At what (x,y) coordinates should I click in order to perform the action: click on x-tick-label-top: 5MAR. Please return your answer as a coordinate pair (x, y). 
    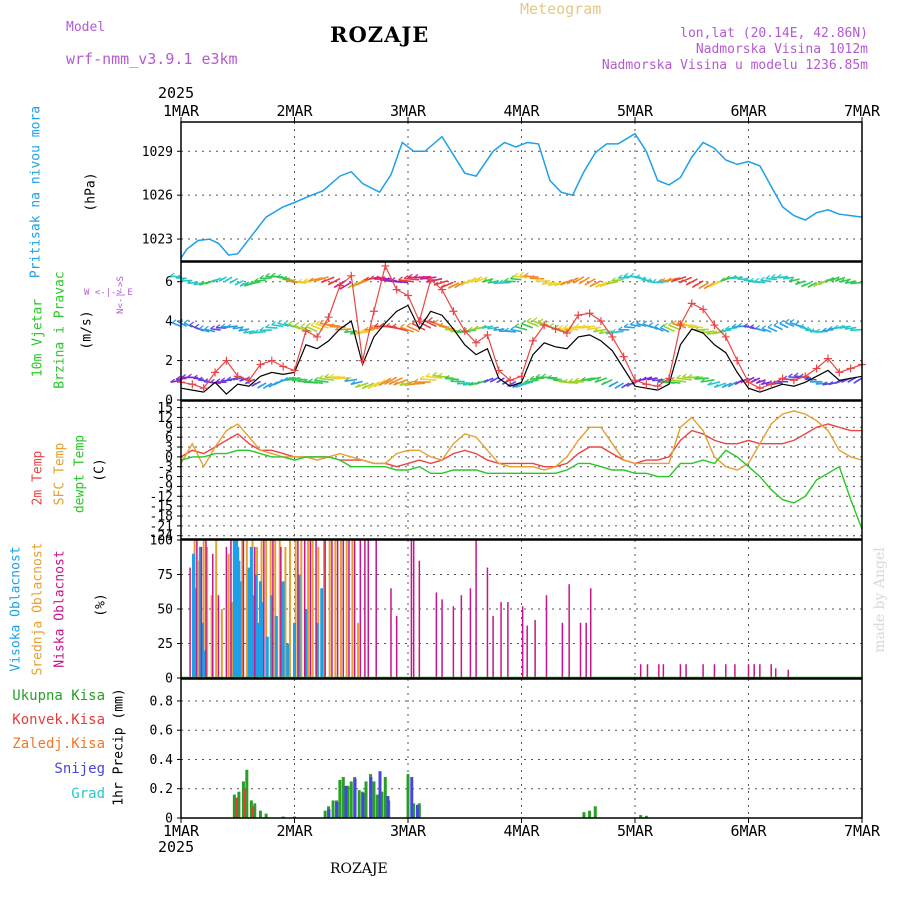
    Looking at the image, I should click on (635, 111).